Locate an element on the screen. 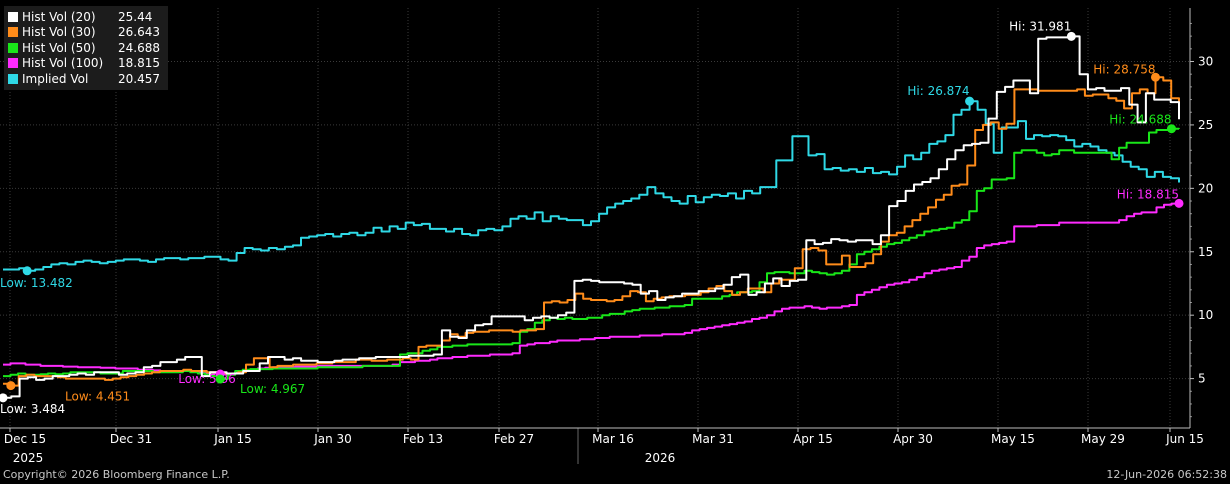 The height and width of the screenshot is (484, 1230). x-tick-label: Dec 31 is located at coordinates (131, 439).